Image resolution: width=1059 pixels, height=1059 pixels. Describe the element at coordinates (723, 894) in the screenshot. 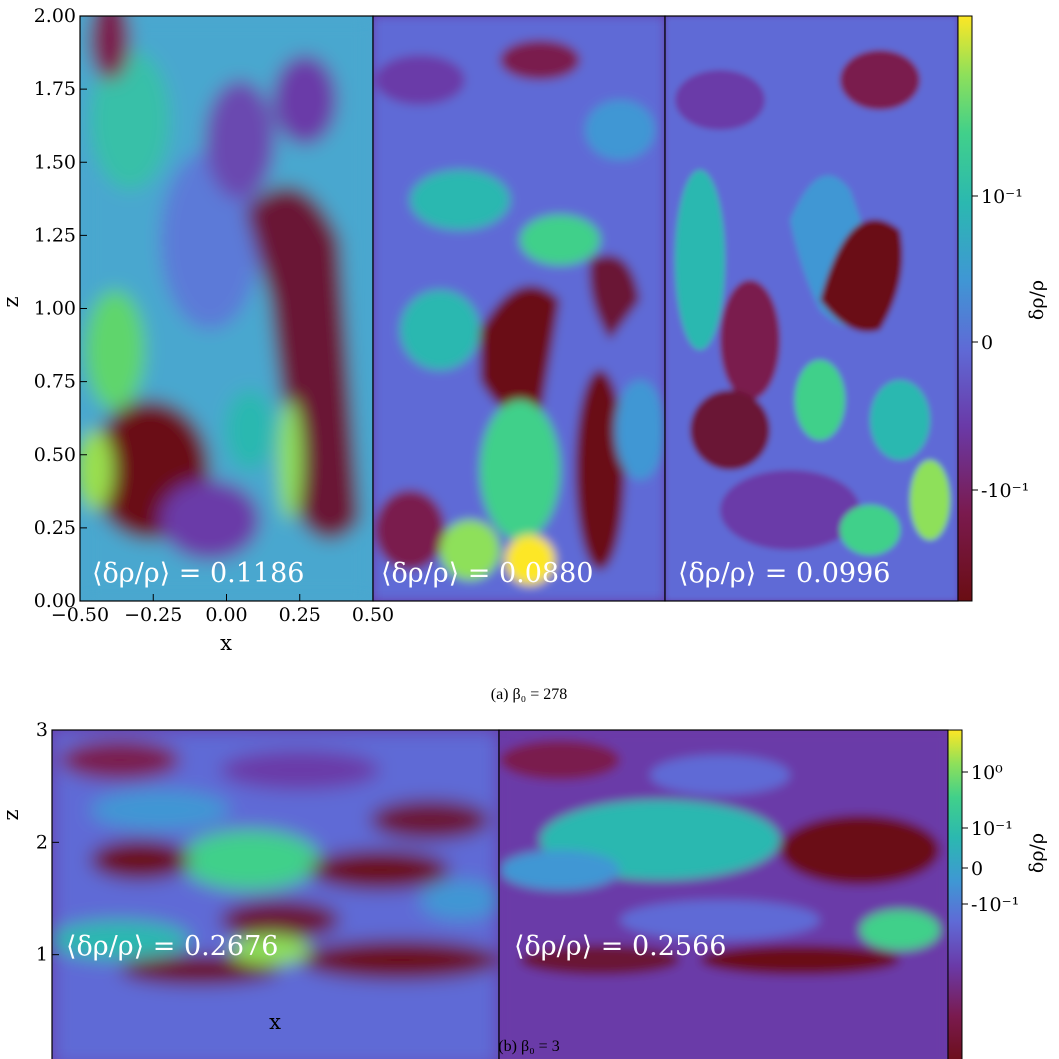

I see `heatmap-panel-b2` at that location.